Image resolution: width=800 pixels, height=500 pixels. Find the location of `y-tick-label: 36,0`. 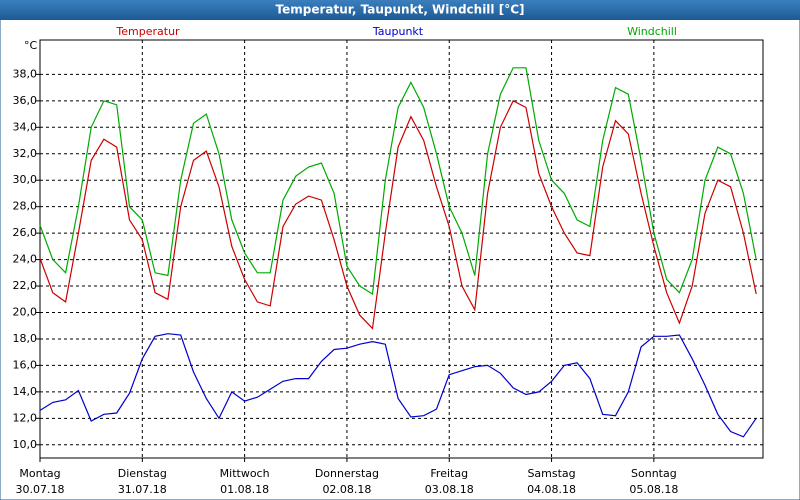

y-tick-label: 36,0 is located at coordinates (25, 100).